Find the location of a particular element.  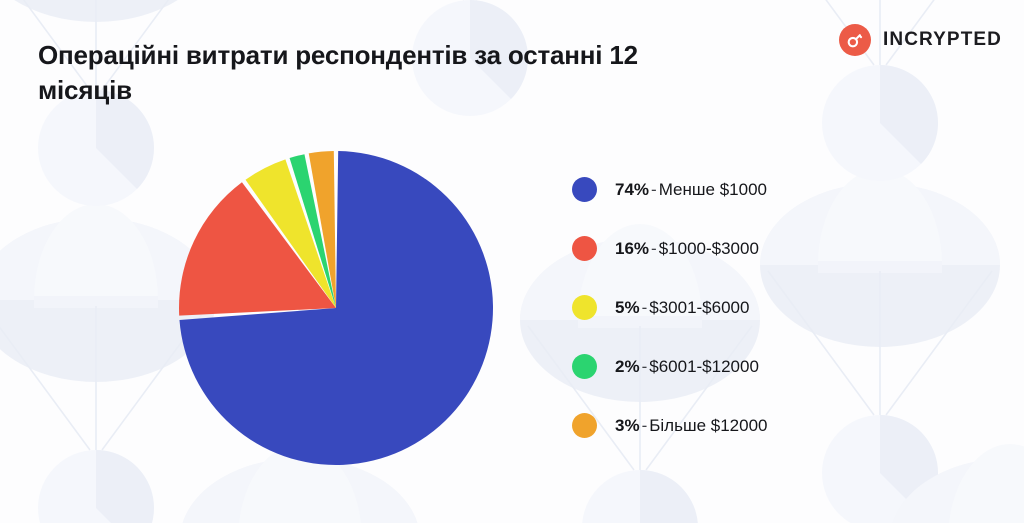

legend-label: 5% - $3001-$6000 is located at coordinates (682, 308).